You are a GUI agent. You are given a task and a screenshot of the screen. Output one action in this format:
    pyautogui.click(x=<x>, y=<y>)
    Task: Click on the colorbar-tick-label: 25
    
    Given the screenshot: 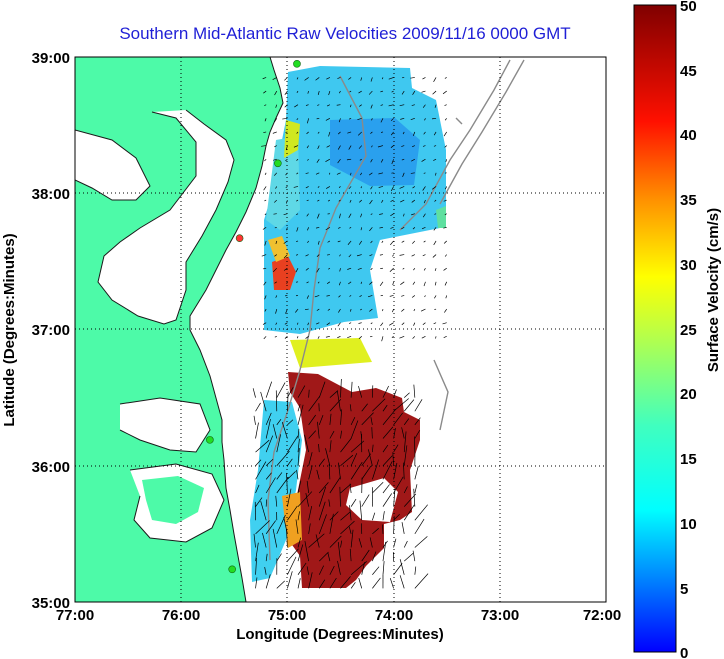 What is the action you would take?
    pyautogui.click(x=688, y=330)
    